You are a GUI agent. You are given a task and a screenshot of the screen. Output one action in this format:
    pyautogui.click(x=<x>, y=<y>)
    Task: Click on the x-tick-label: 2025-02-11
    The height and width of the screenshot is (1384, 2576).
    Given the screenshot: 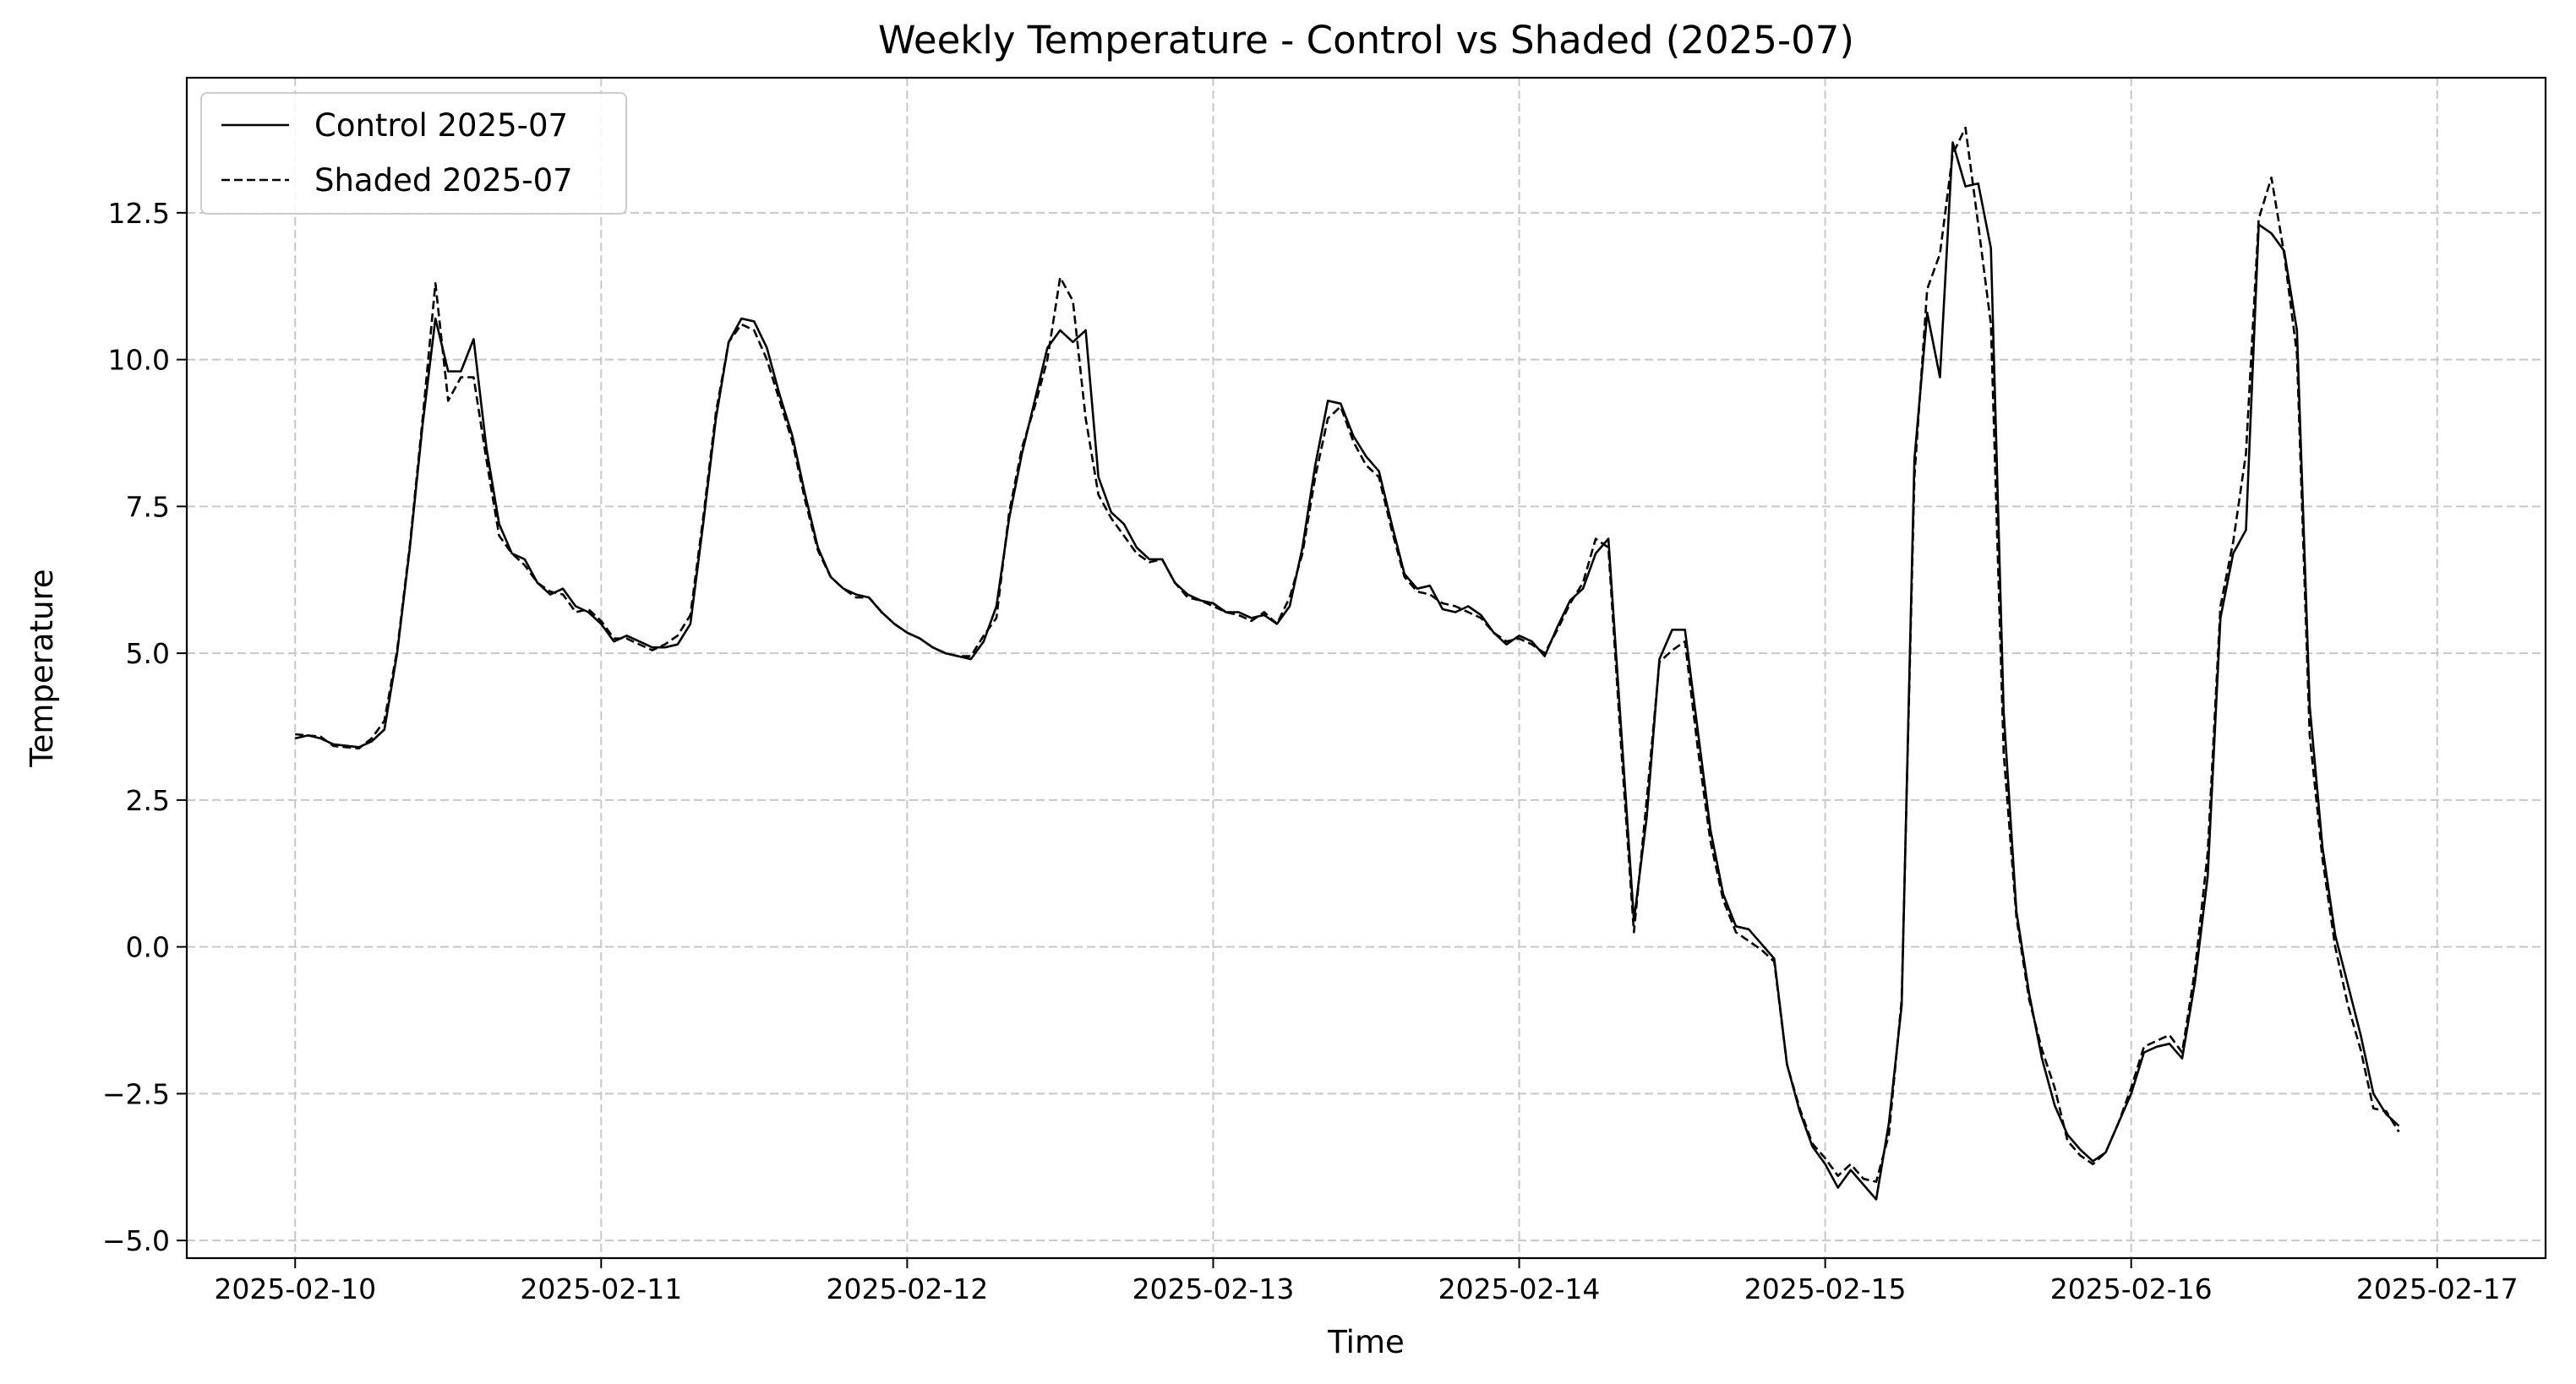 What is the action you would take?
    pyautogui.click(x=601, y=1288)
    